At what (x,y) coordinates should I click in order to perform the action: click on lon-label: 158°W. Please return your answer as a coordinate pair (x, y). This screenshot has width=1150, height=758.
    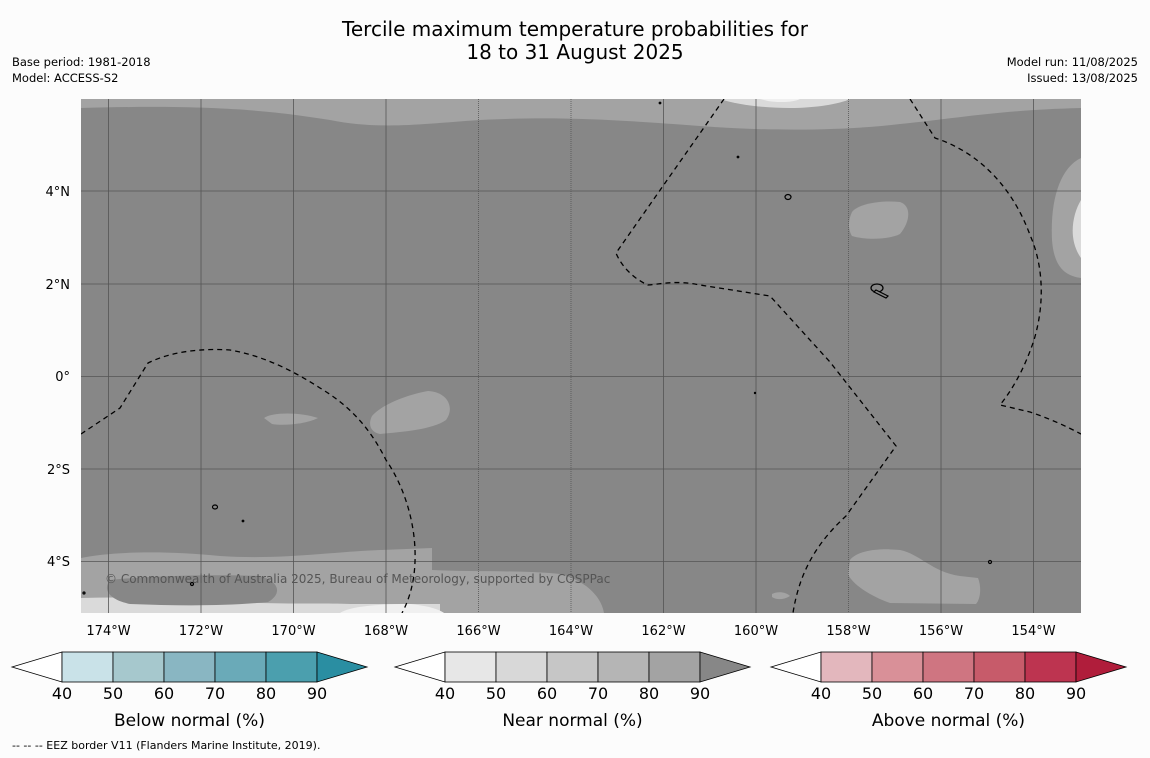
    Looking at the image, I should click on (848, 631).